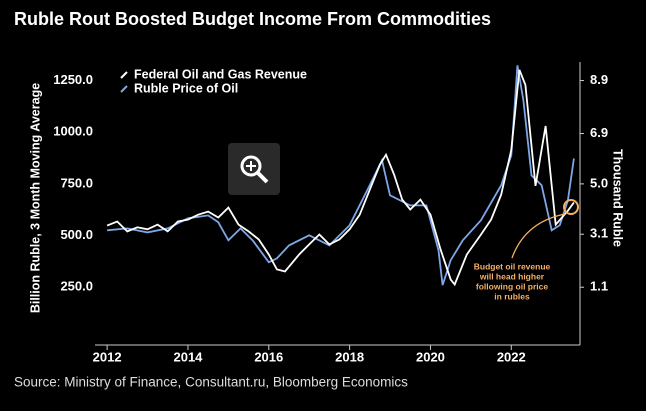 The image size is (646, 411). What do you see at coordinates (220, 74) in the screenshot?
I see `legend-label: Federal Oil and Gas Revenue` at bounding box center [220, 74].